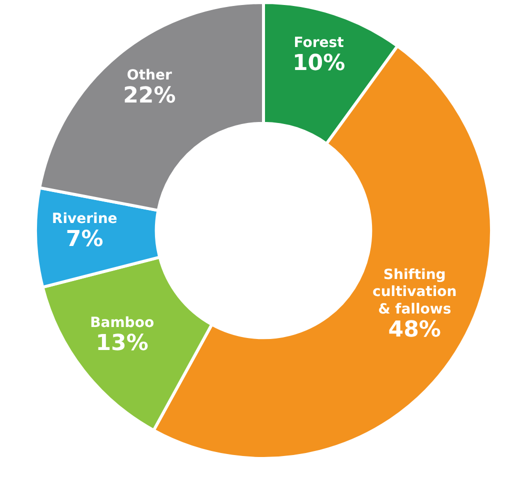 The height and width of the screenshot is (489, 513). Describe the element at coordinates (149, 95) in the screenshot. I see `data-label: 22%` at that location.